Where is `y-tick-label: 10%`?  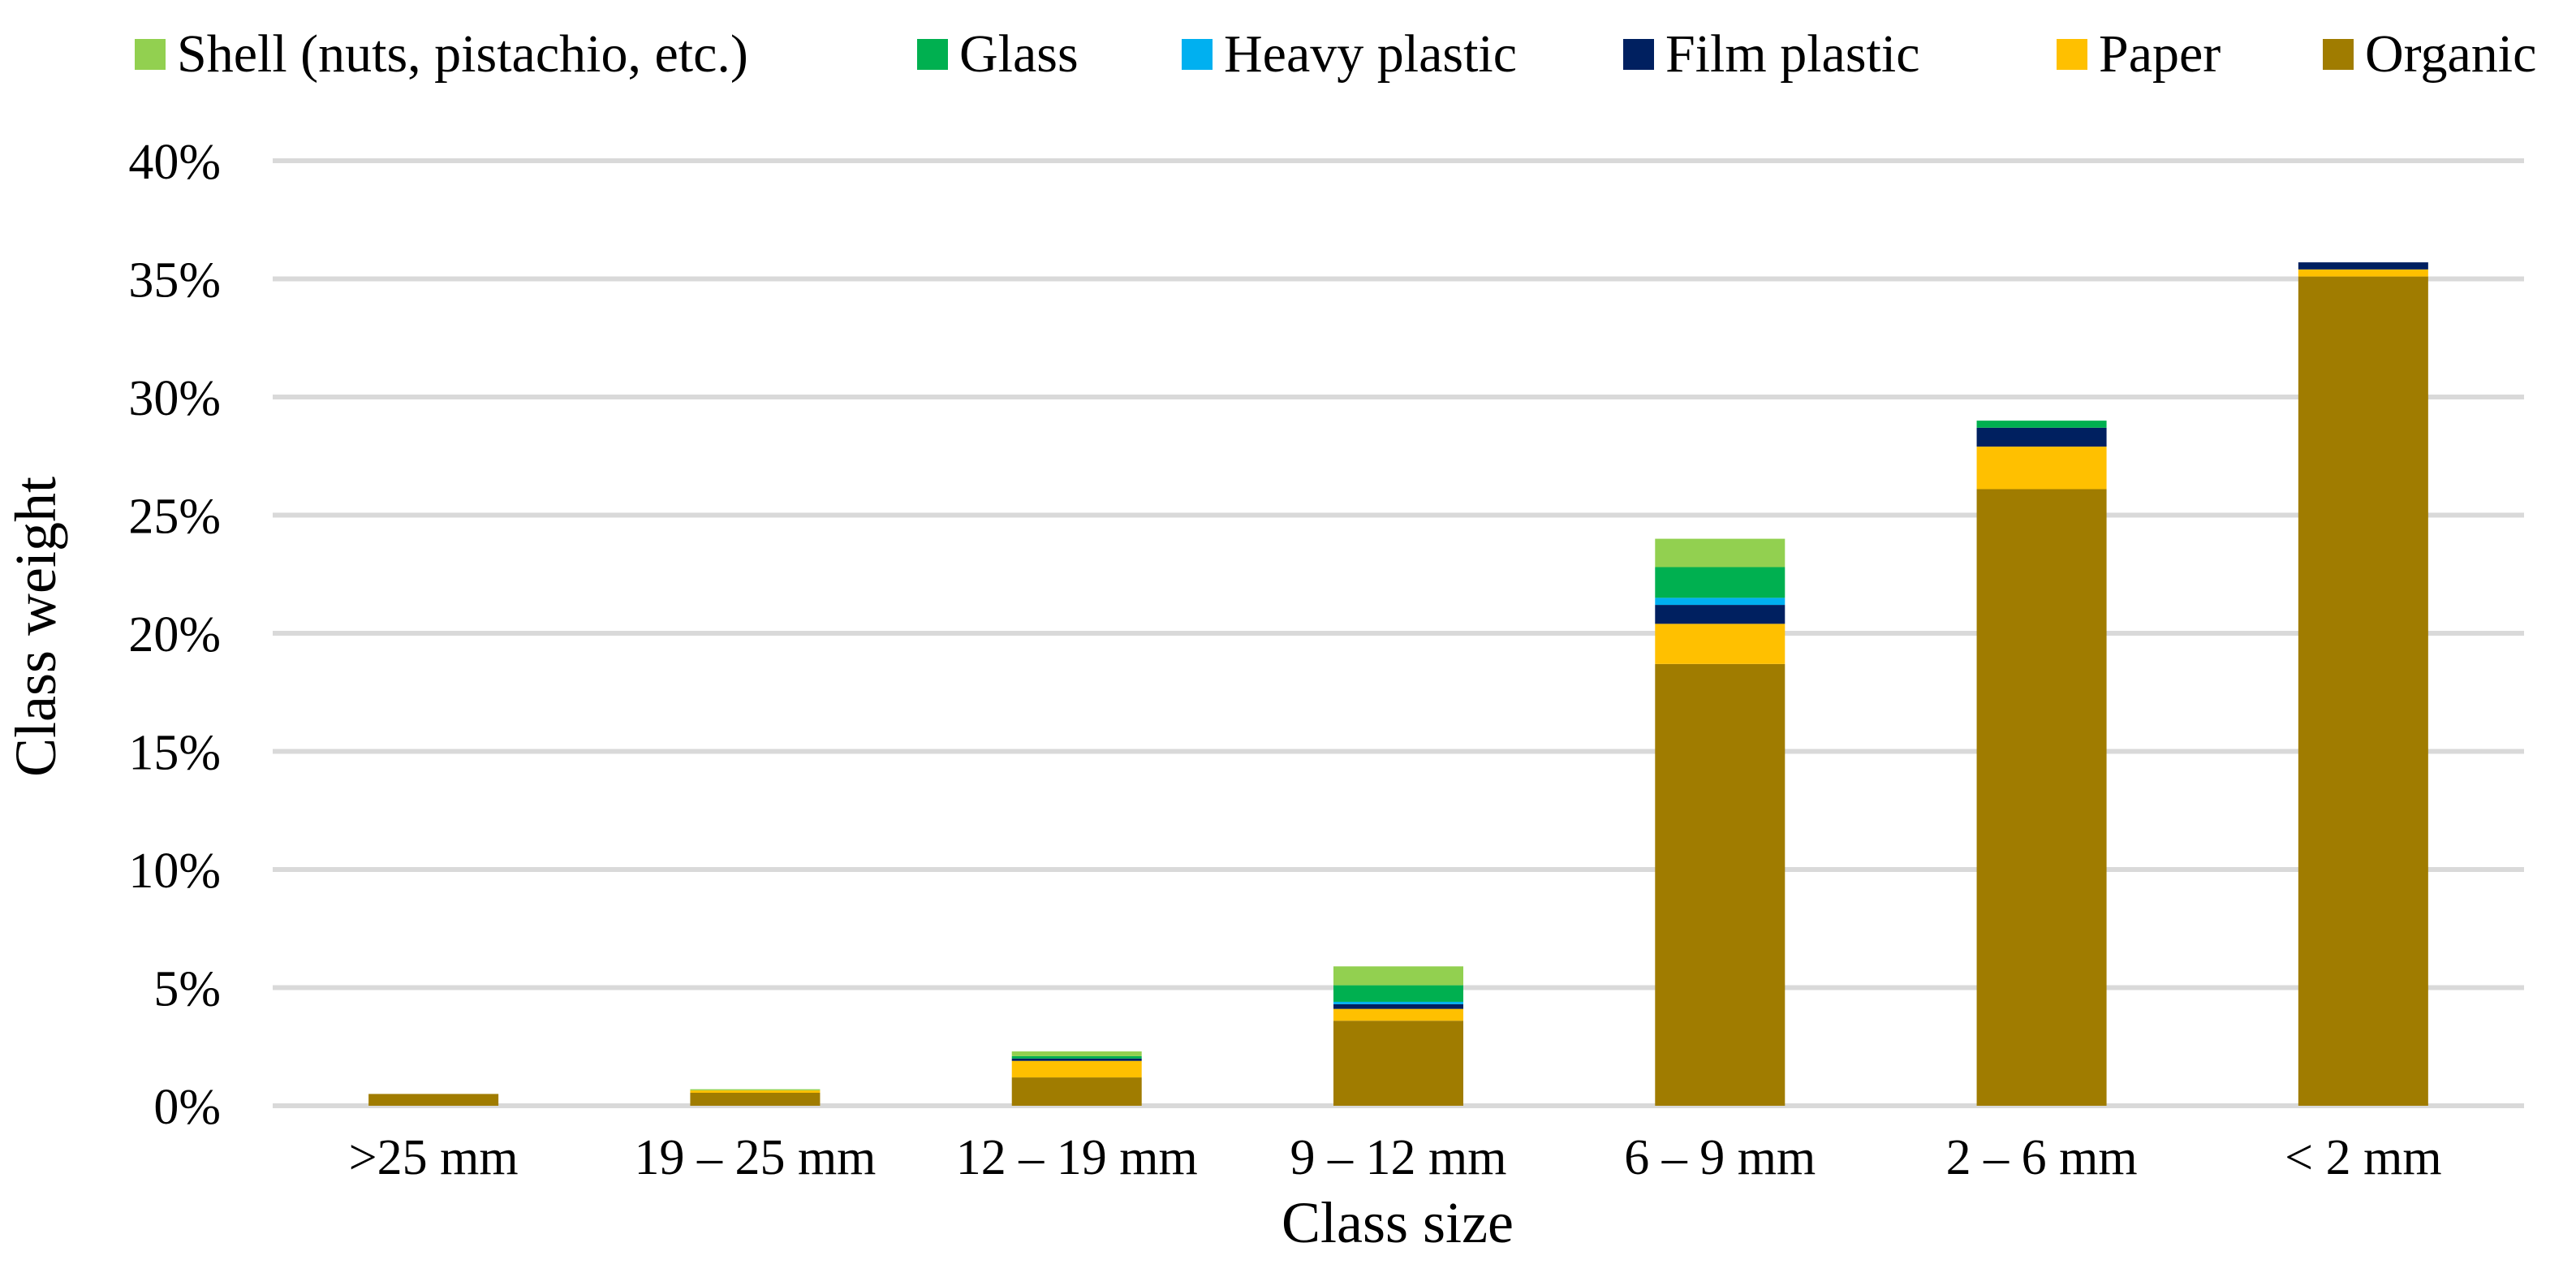
y-tick-label: 10% is located at coordinates (175, 871).